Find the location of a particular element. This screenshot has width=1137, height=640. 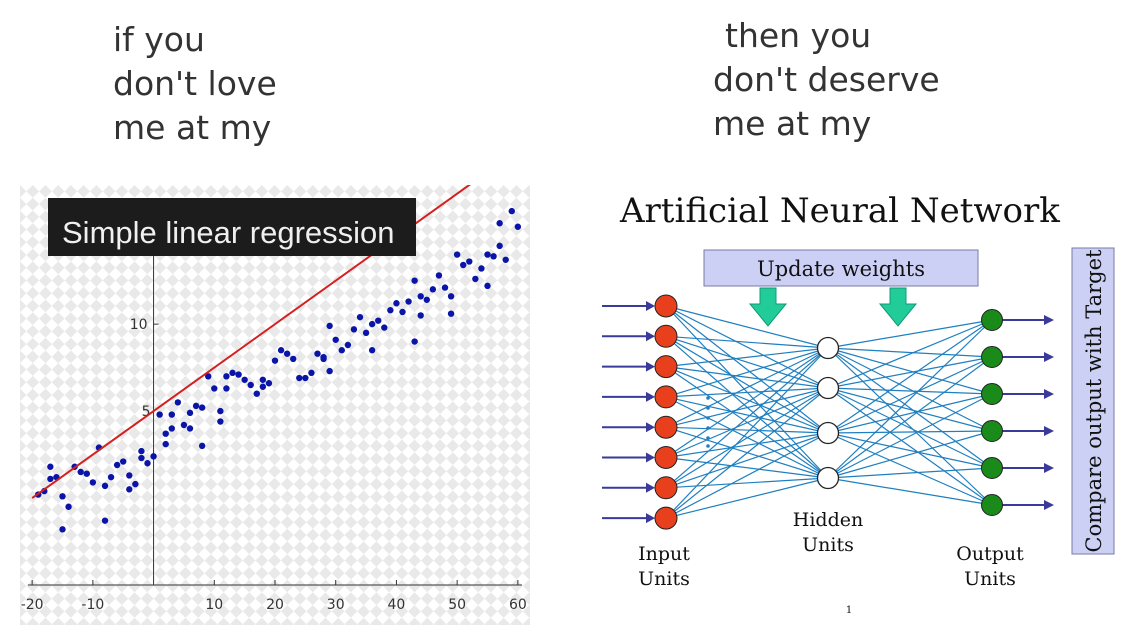

chart-title-background is located at coordinates (232, 227).